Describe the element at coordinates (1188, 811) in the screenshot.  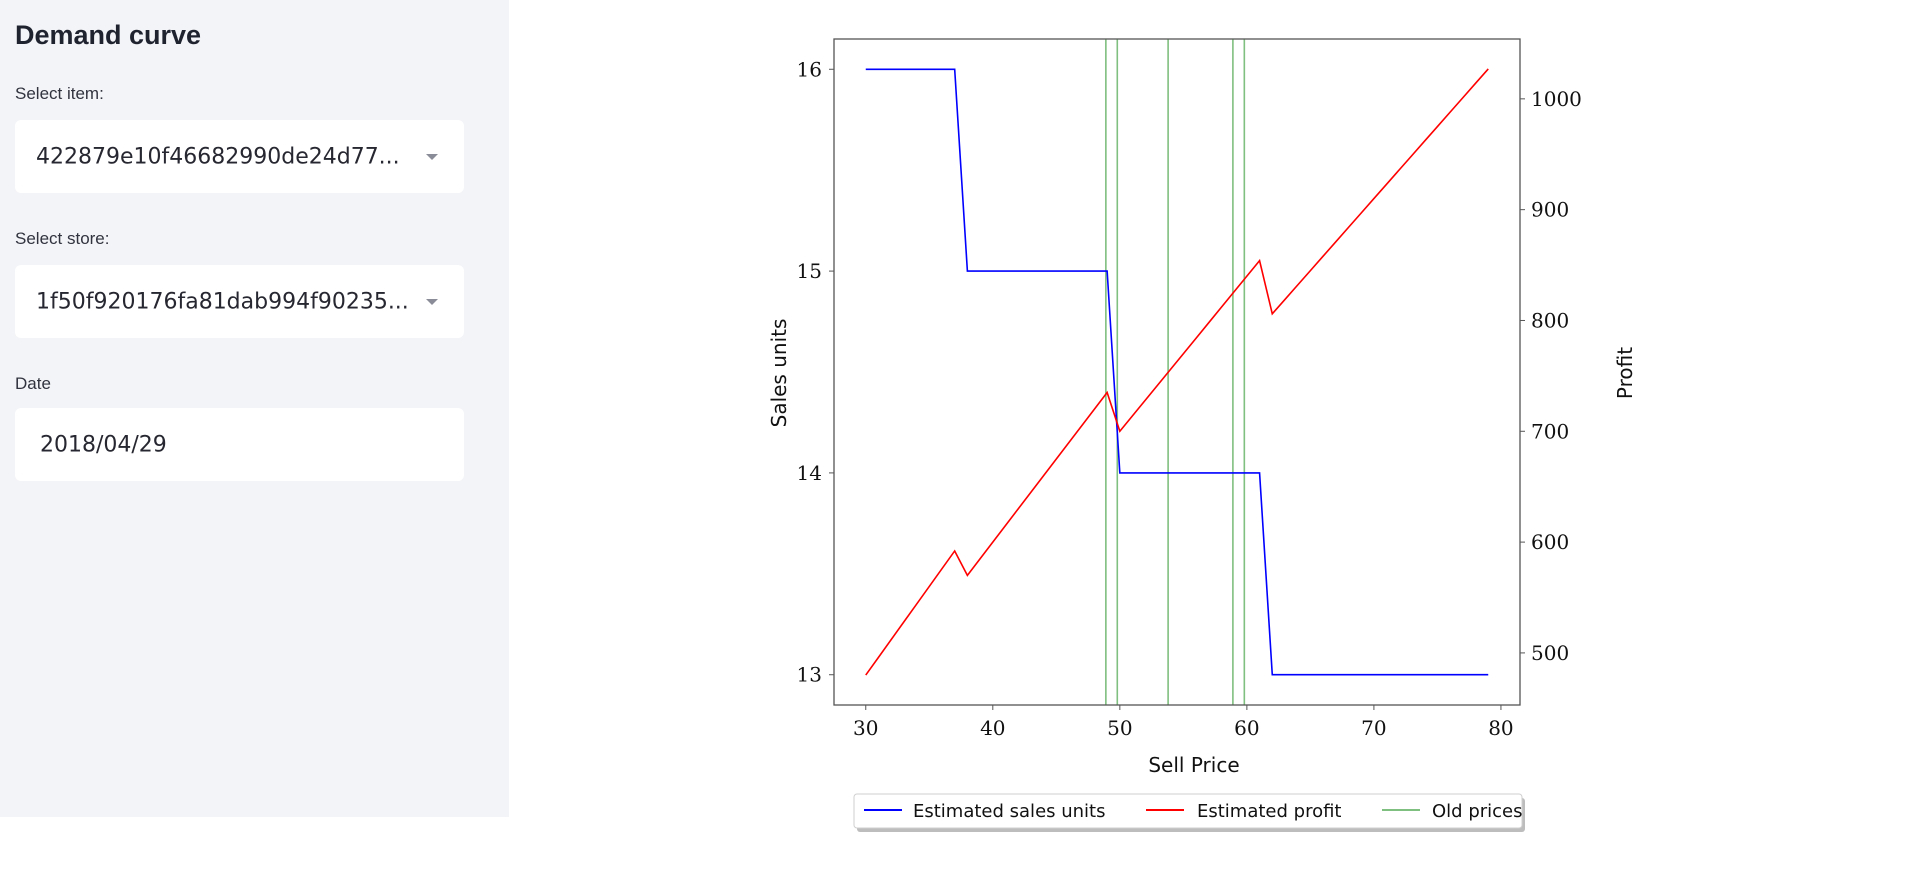
I see `legend-box` at that location.